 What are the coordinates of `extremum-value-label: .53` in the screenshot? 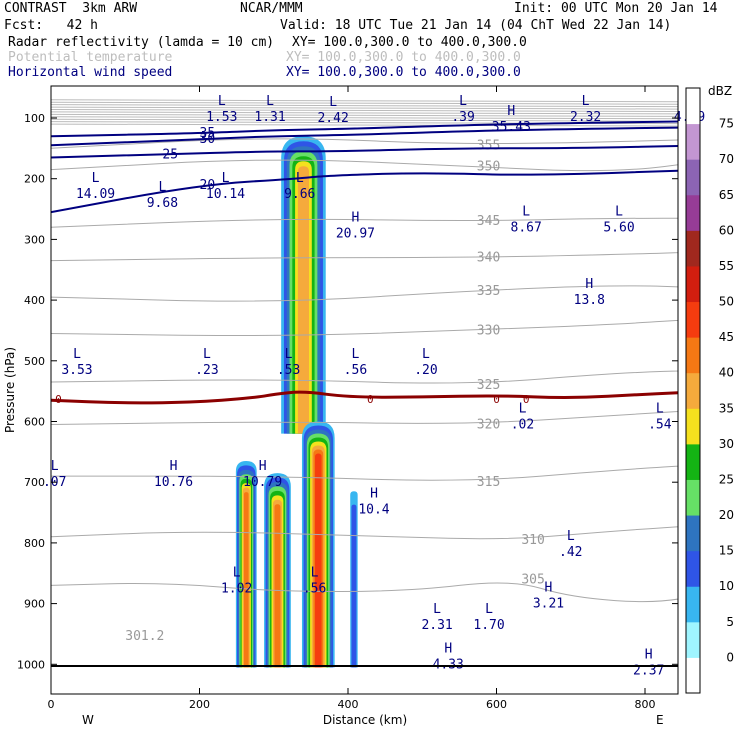 It's located at (288, 370).